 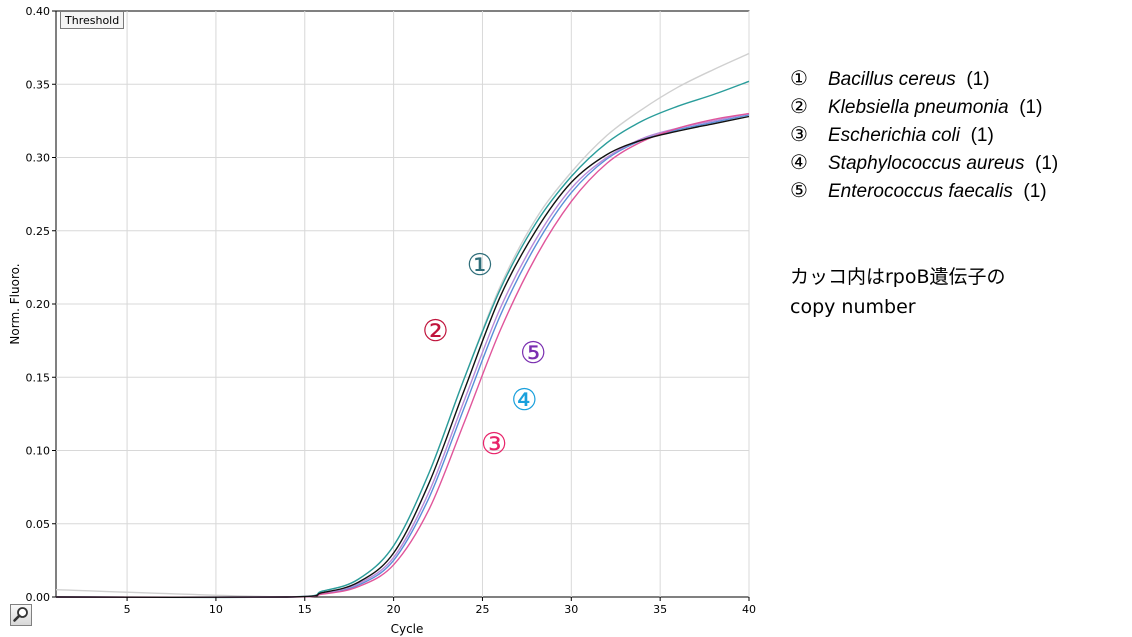 I want to click on threshold-button: Threshold, so click(x=92, y=20).